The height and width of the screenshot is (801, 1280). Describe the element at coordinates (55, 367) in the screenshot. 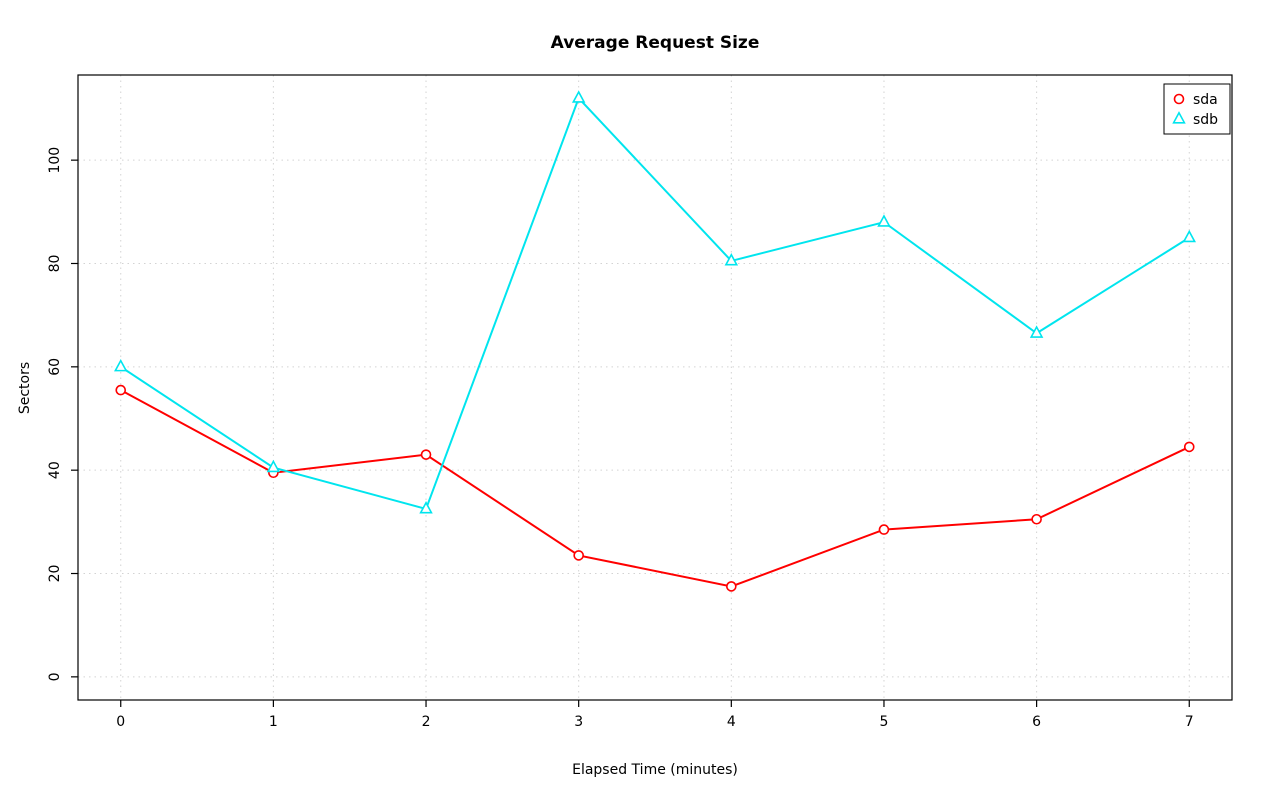

I see `y-tick-label: 60` at that location.